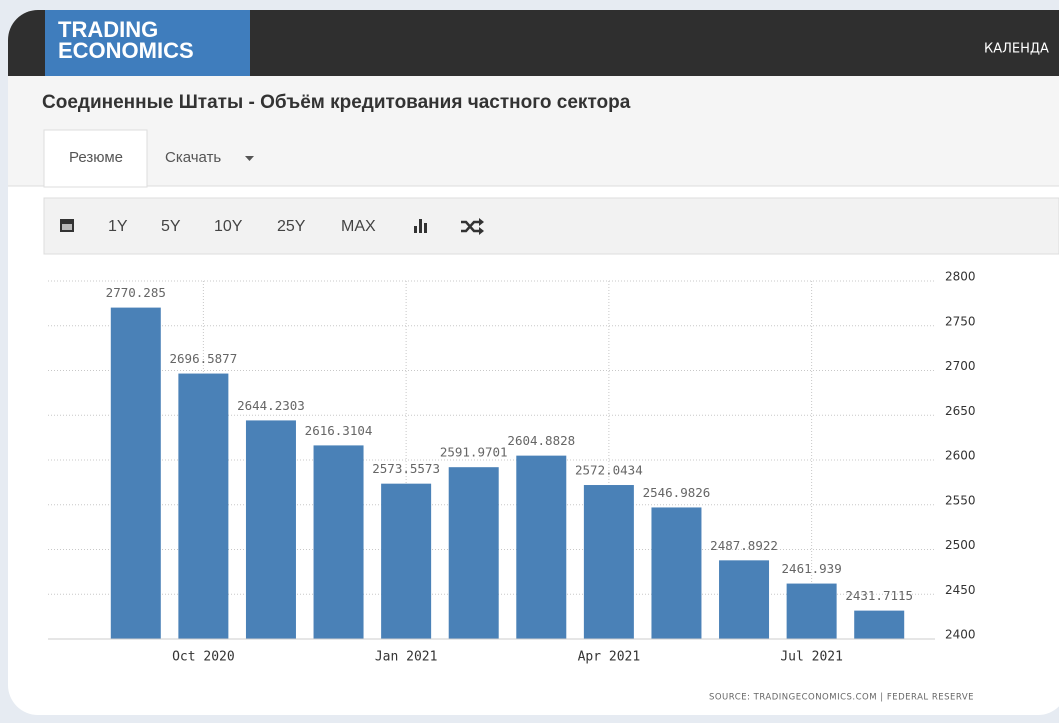 This screenshot has height=723, width=1059. What do you see at coordinates (551, 226) in the screenshot?
I see `toolbar` at bounding box center [551, 226].